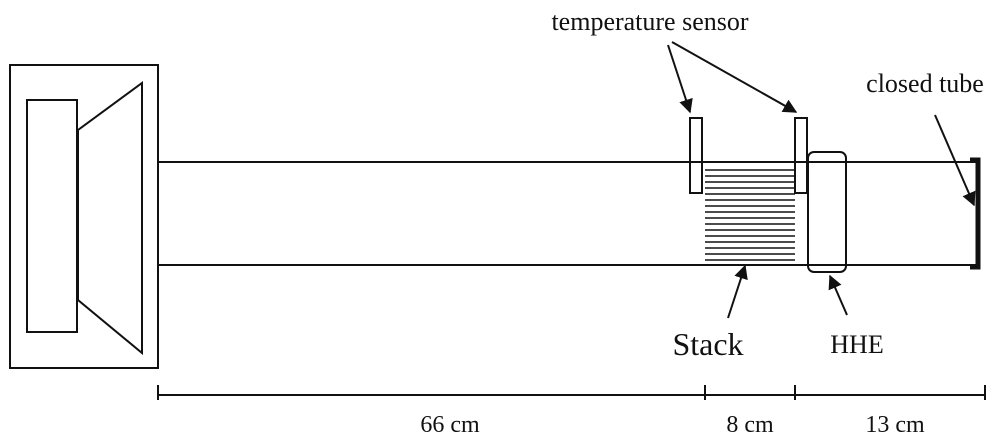 This screenshot has height=441, width=993. Describe the element at coordinates (649, 21) in the screenshot. I see `label-temperature-sensor: temperature sensor` at that location.